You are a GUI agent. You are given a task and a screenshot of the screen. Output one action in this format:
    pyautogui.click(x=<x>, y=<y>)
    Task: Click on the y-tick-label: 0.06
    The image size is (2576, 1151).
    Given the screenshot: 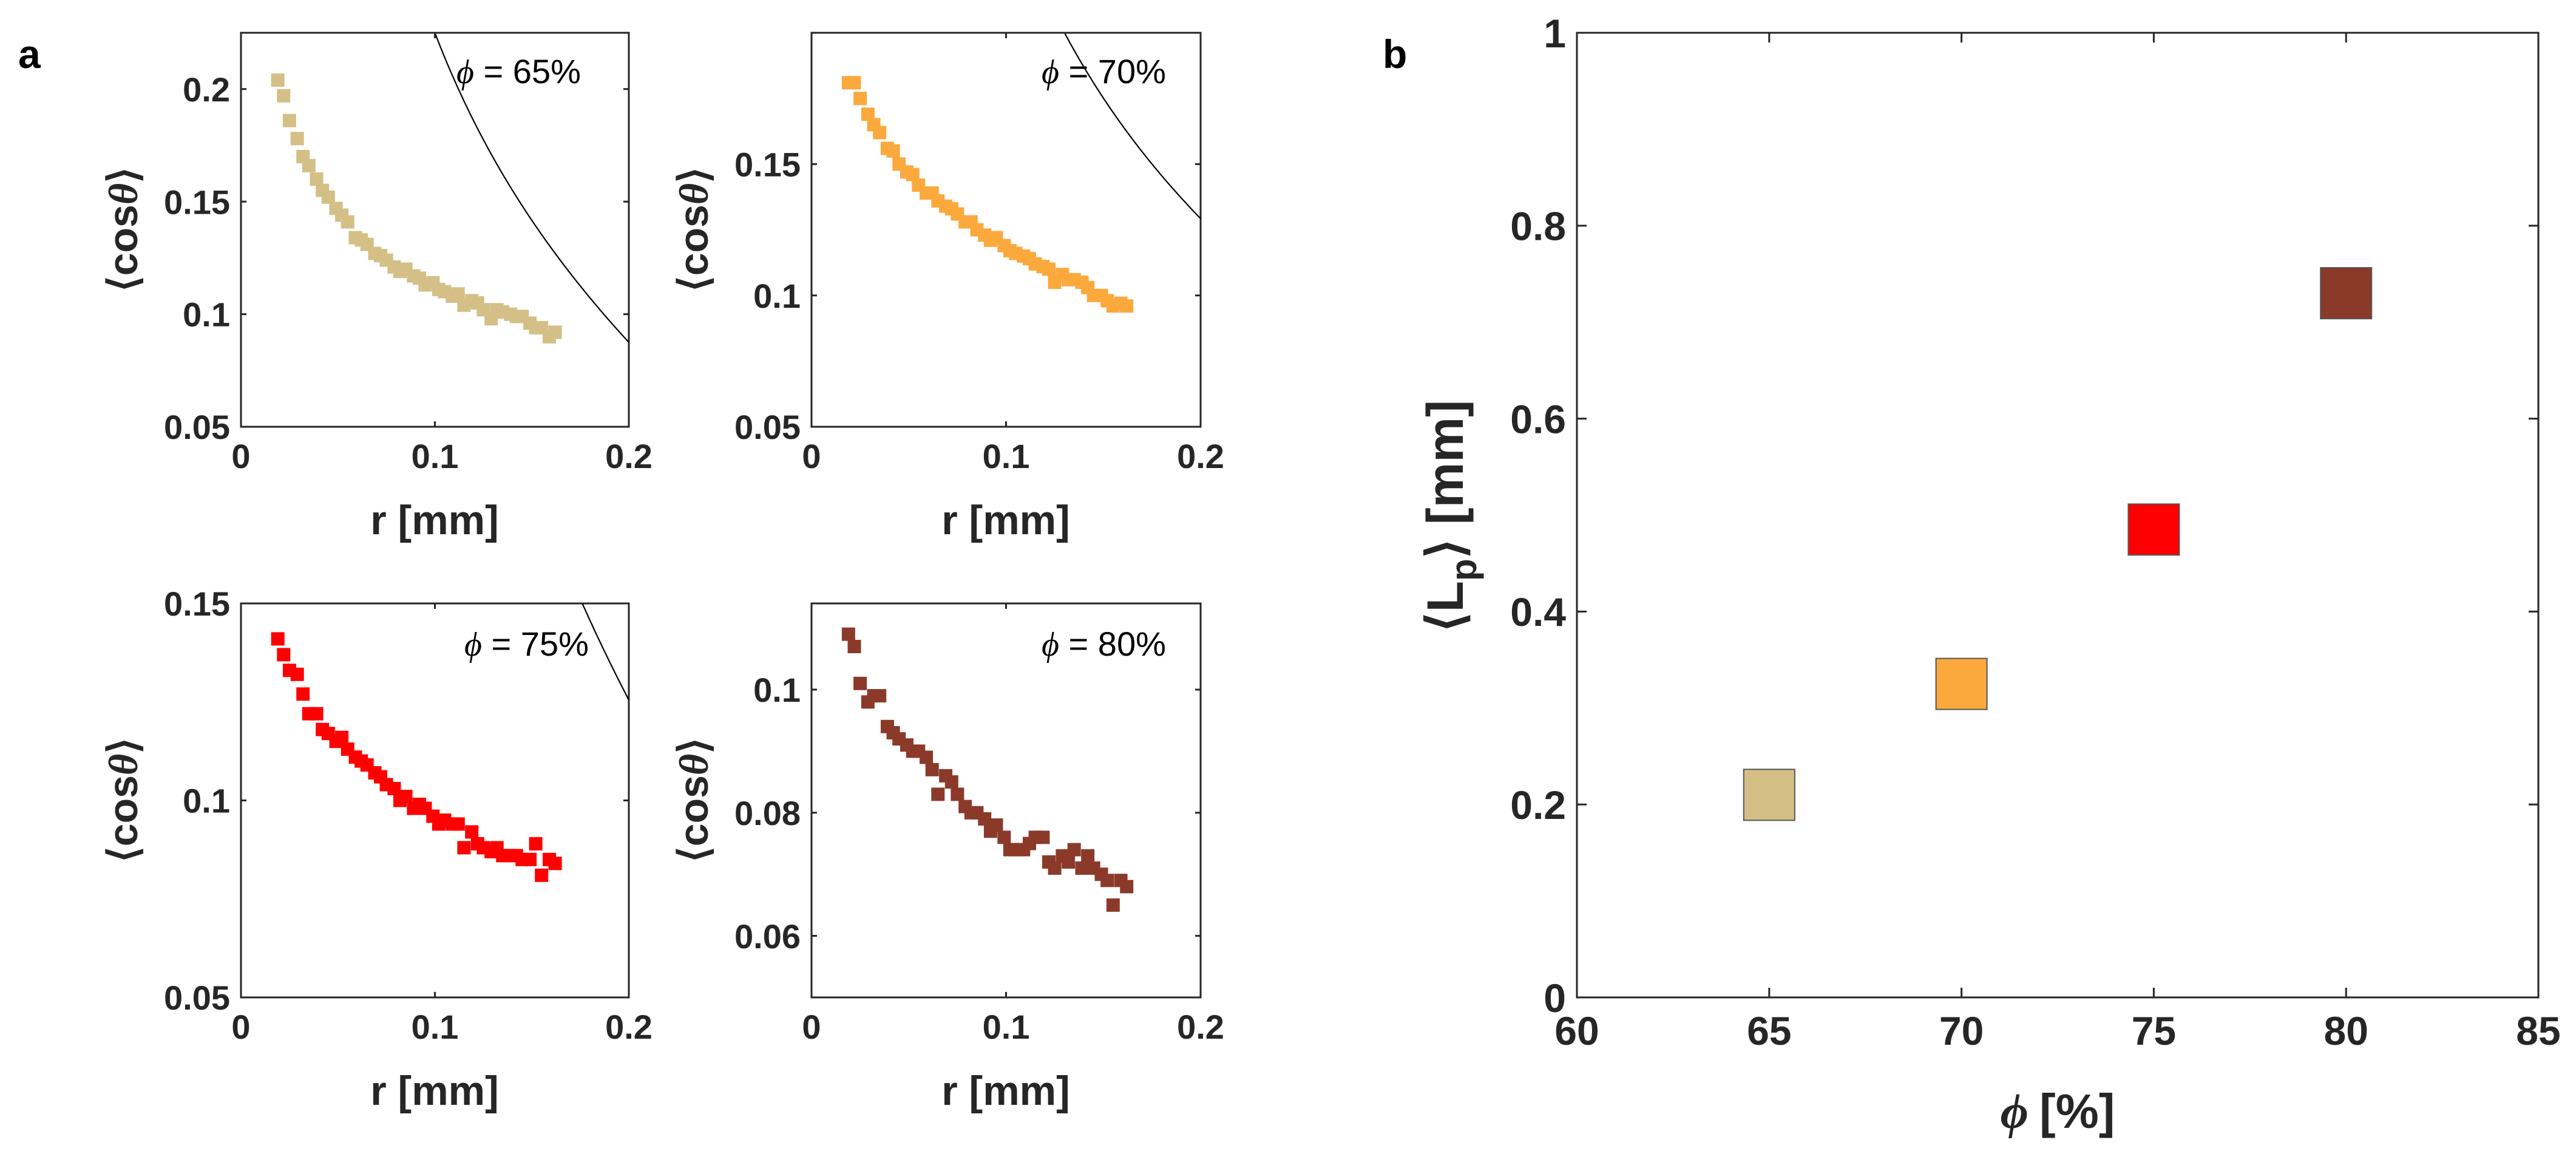 What is the action you would take?
    pyautogui.click(x=767, y=937)
    